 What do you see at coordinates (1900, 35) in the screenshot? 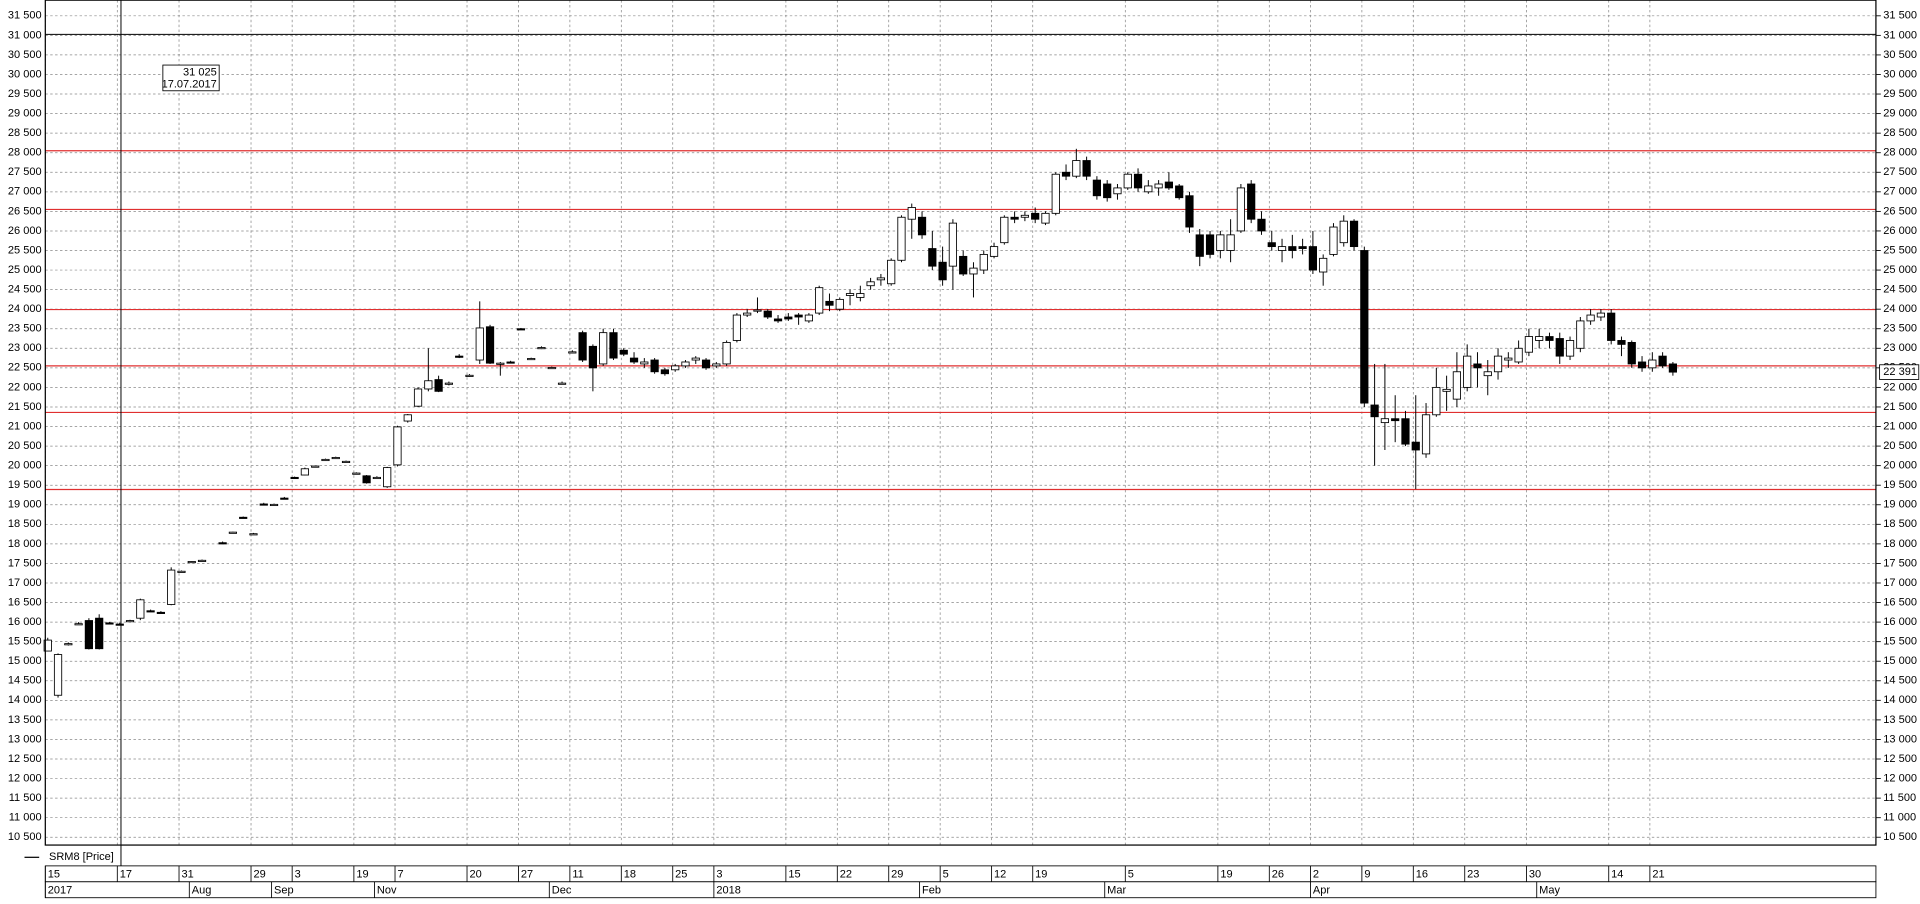
I see `y-tick-label-right: 31 000` at bounding box center [1900, 35].